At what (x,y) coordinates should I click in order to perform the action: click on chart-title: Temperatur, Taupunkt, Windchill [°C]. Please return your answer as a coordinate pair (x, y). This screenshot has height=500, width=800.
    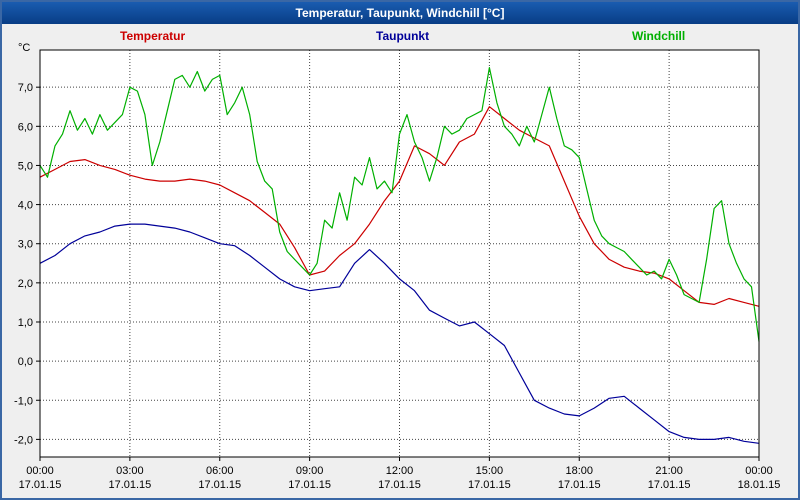
    Looking at the image, I should click on (400, 13).